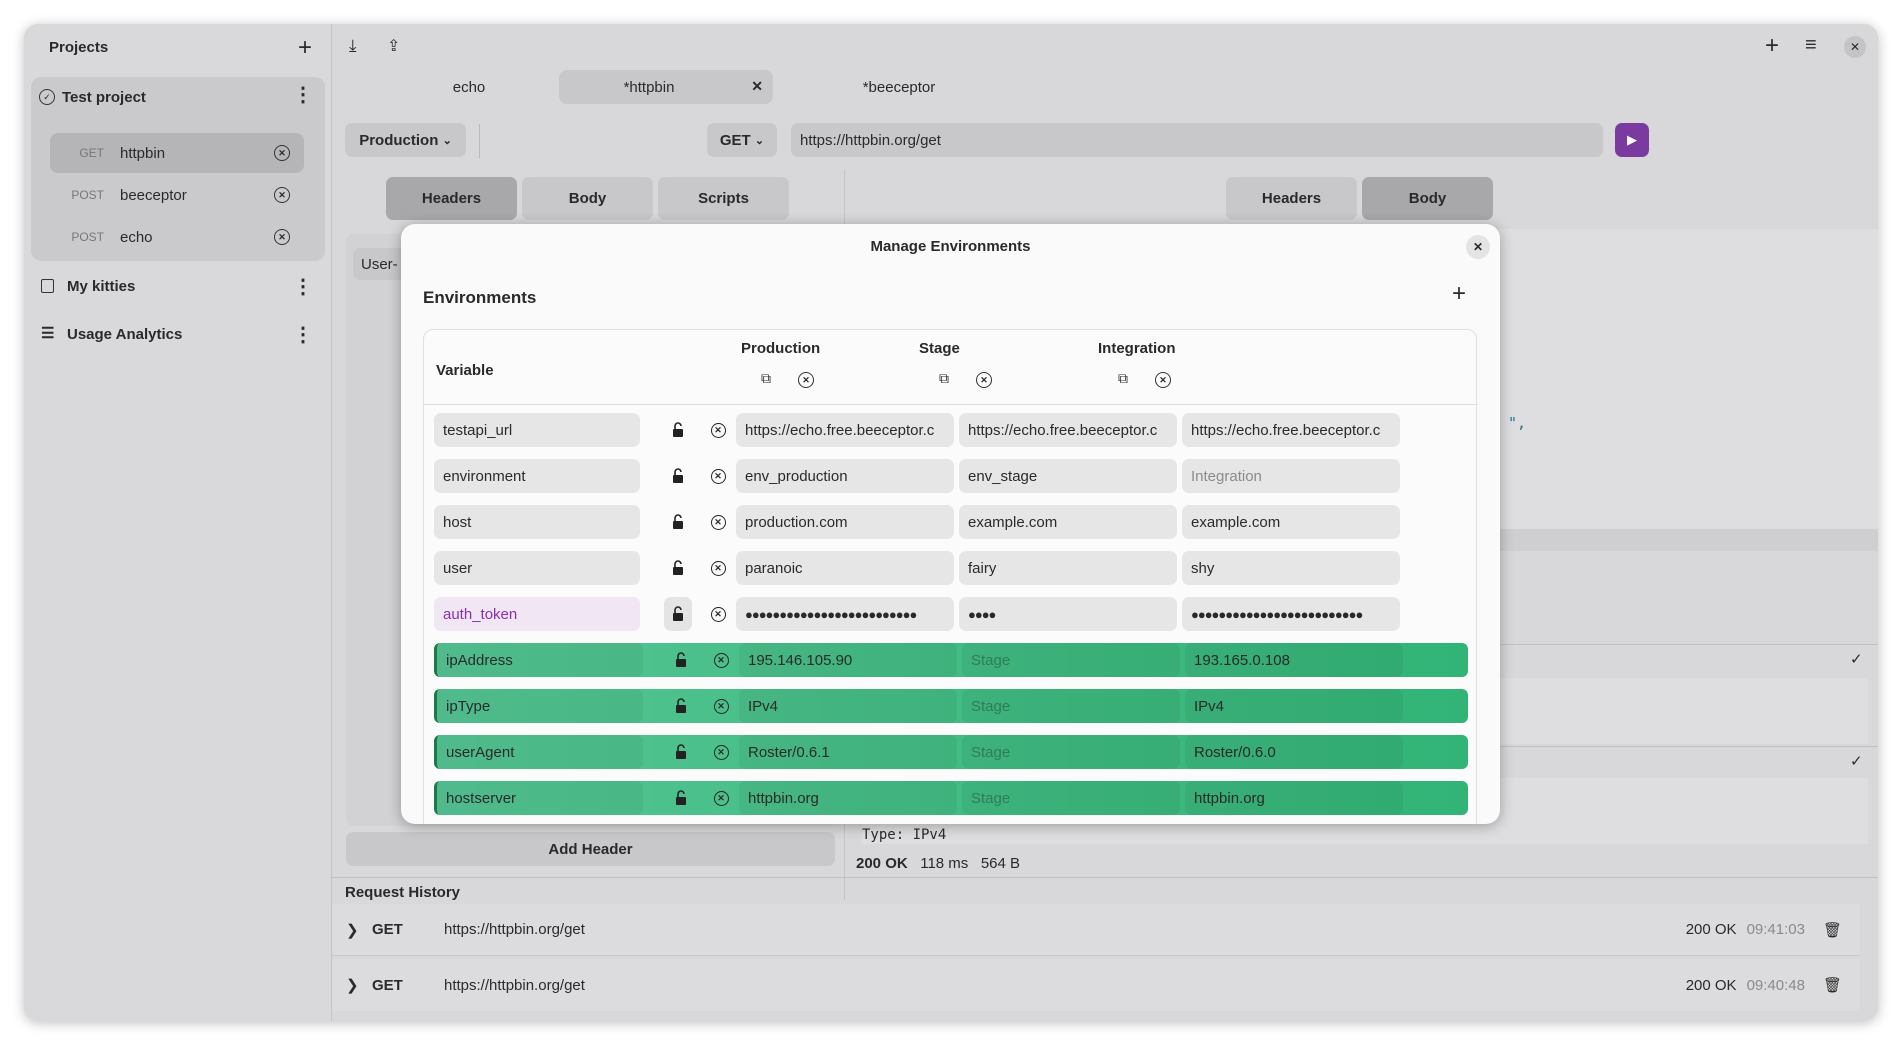 Image resolution: width=1902 pixels, height=1047 pixels. What do you see at coordinates (848, 752) in the screenshot?
I see `variable-value-input: Roster/0.6.1` at bounding box center [848, 752].